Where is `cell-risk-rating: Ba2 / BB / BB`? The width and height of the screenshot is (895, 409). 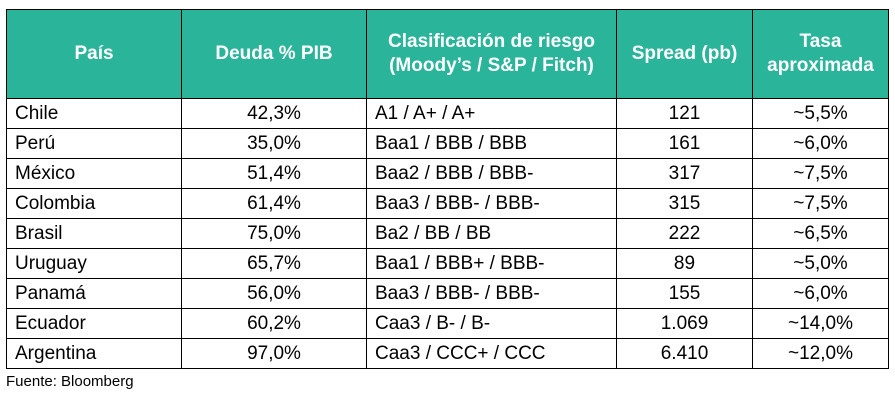 cell-risk-rating: Ba2 / BB / BB is located at coordinates (491, 233).